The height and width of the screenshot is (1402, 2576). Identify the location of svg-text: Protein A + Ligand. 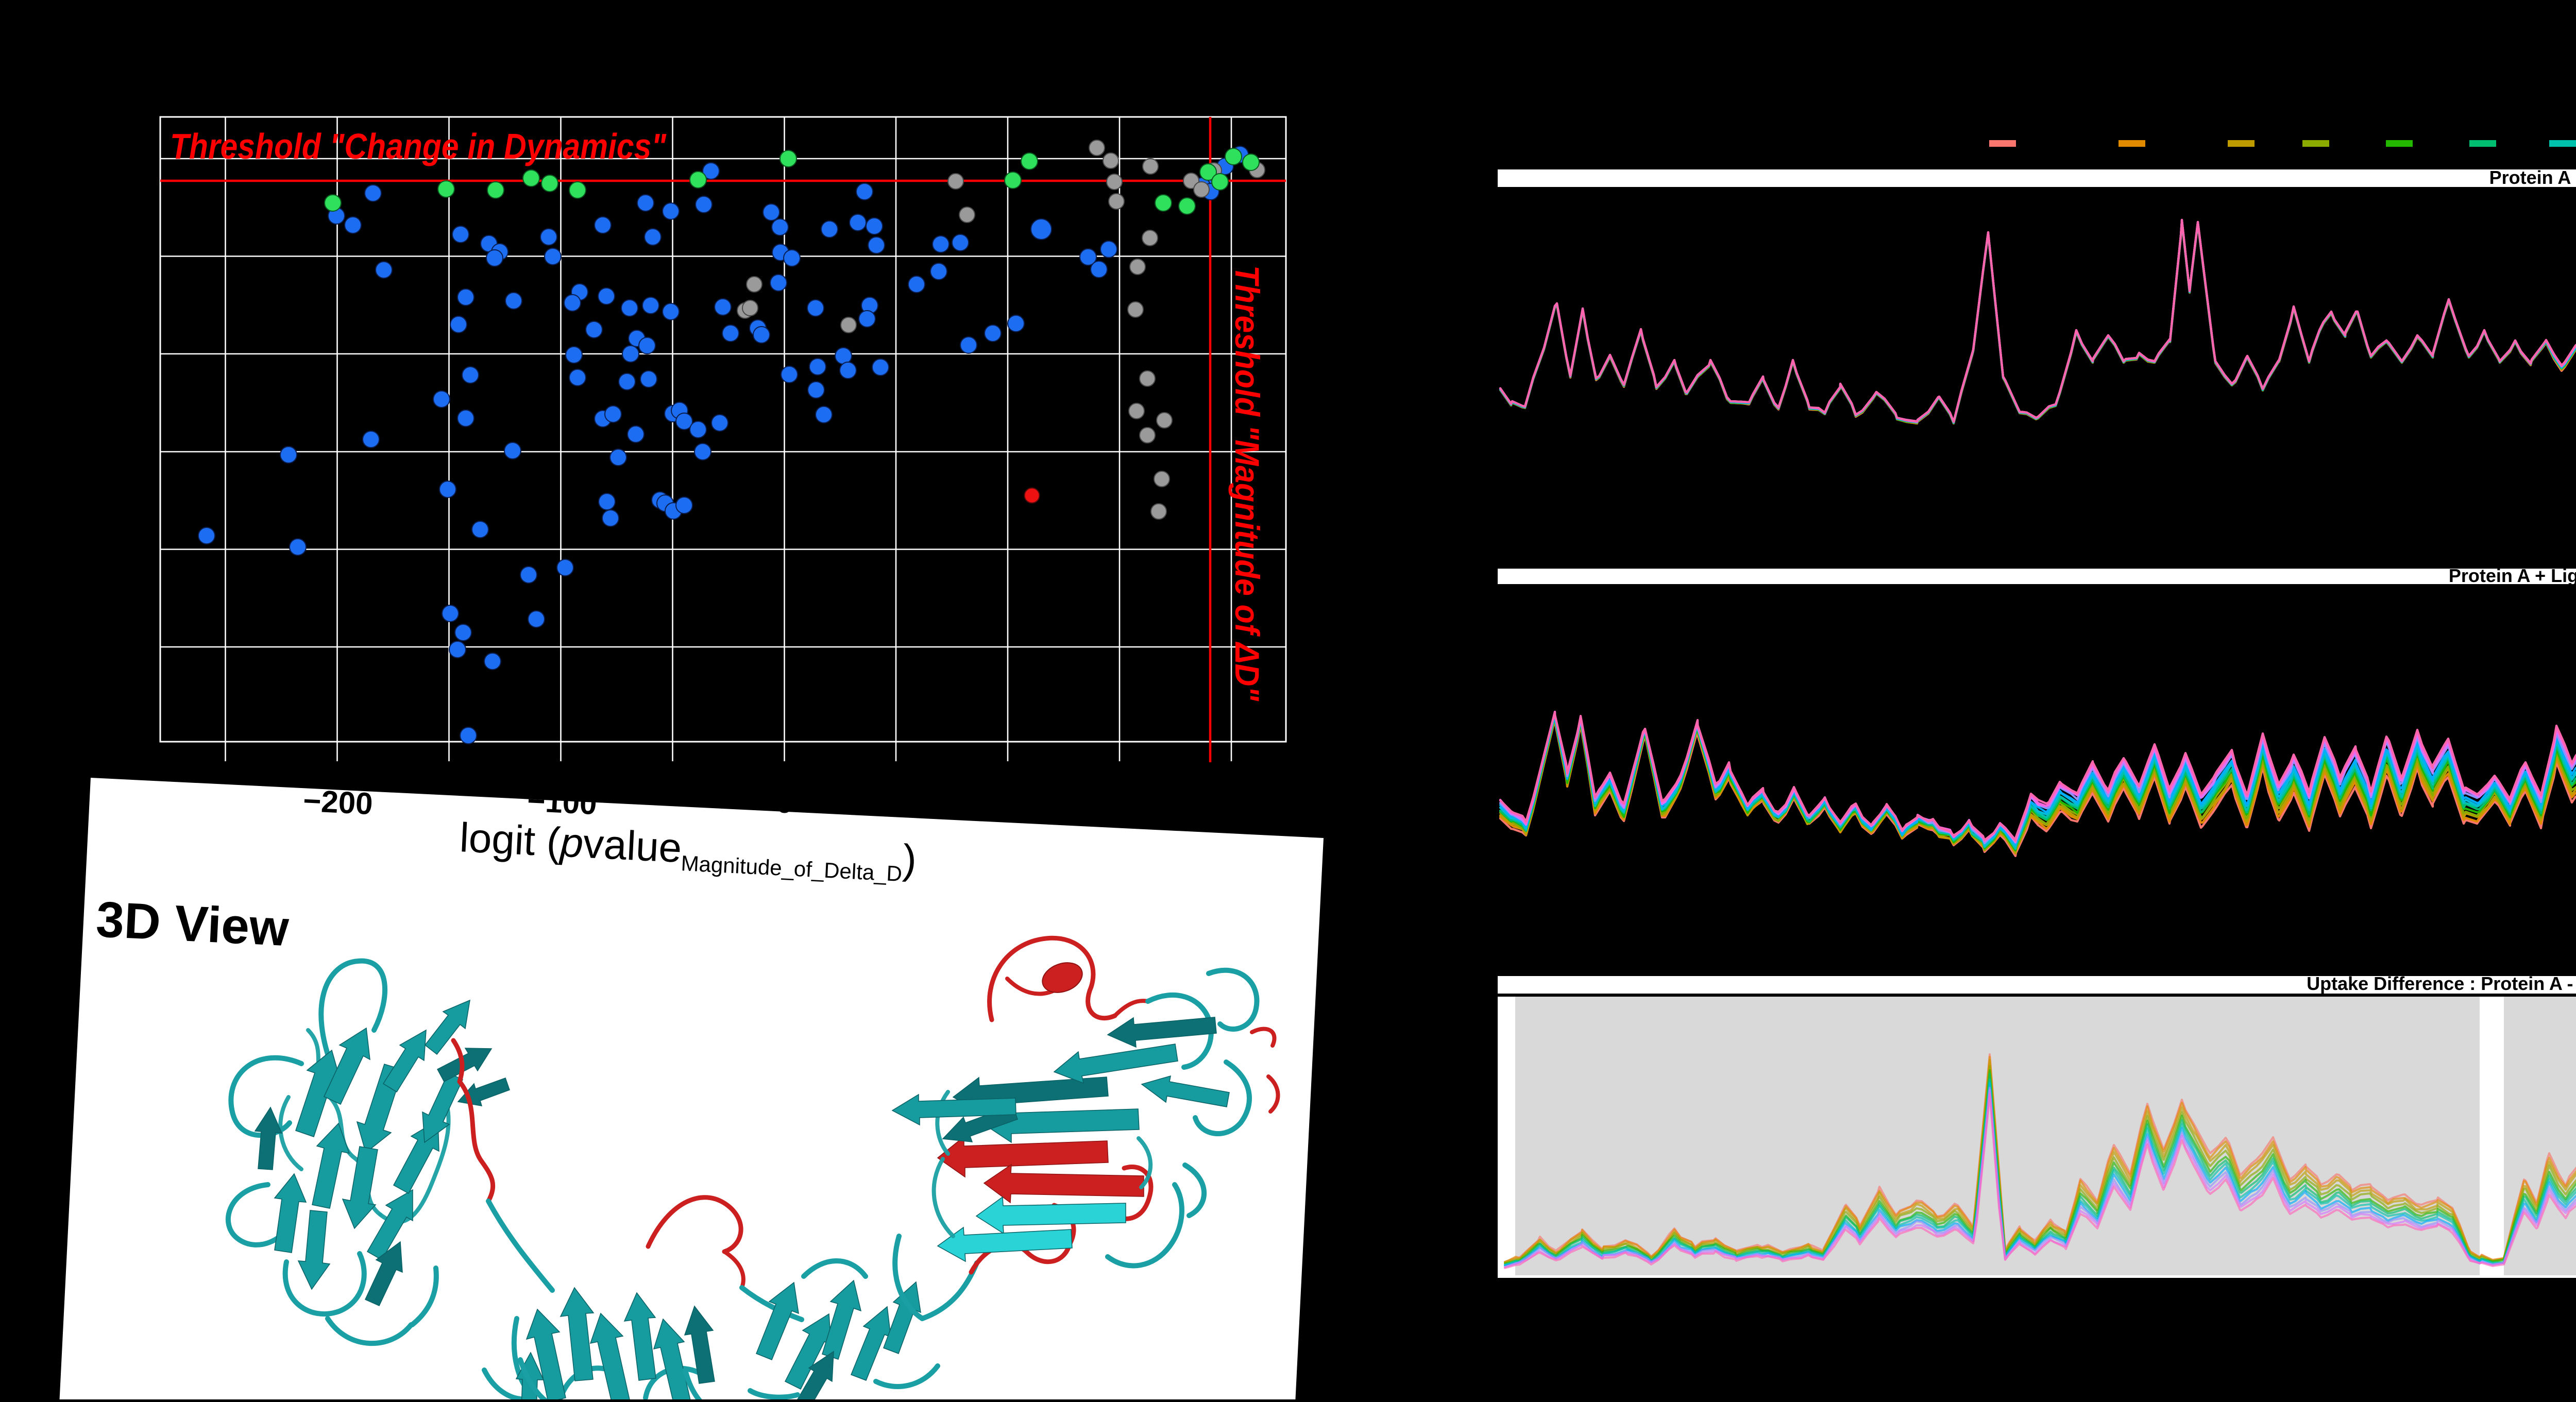
(2512, 575).